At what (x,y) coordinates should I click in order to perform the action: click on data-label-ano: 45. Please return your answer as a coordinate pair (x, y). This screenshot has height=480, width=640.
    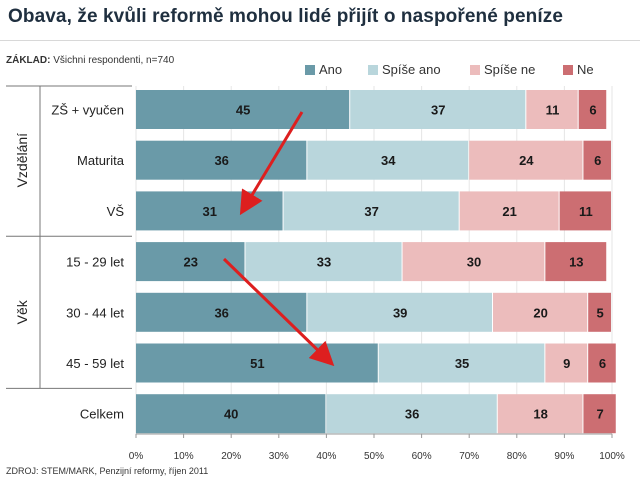
    Looking at the image, I should click on (243, 110).